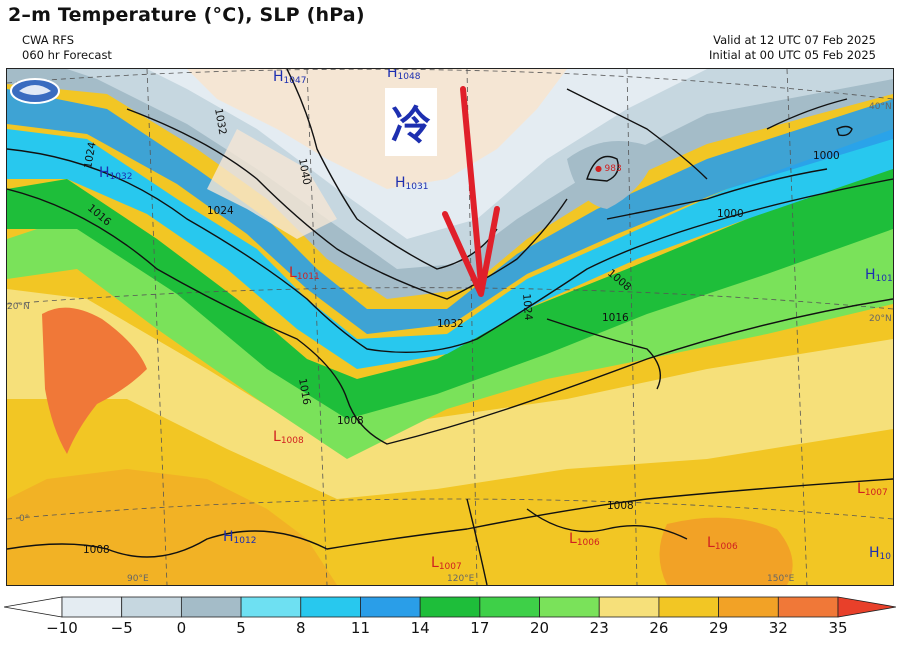 This screenshot has width=900, height=647. Describe the element at coordinates (838, 628) in the screenshot. I see `colorbar-tick-label: 35` at that location.